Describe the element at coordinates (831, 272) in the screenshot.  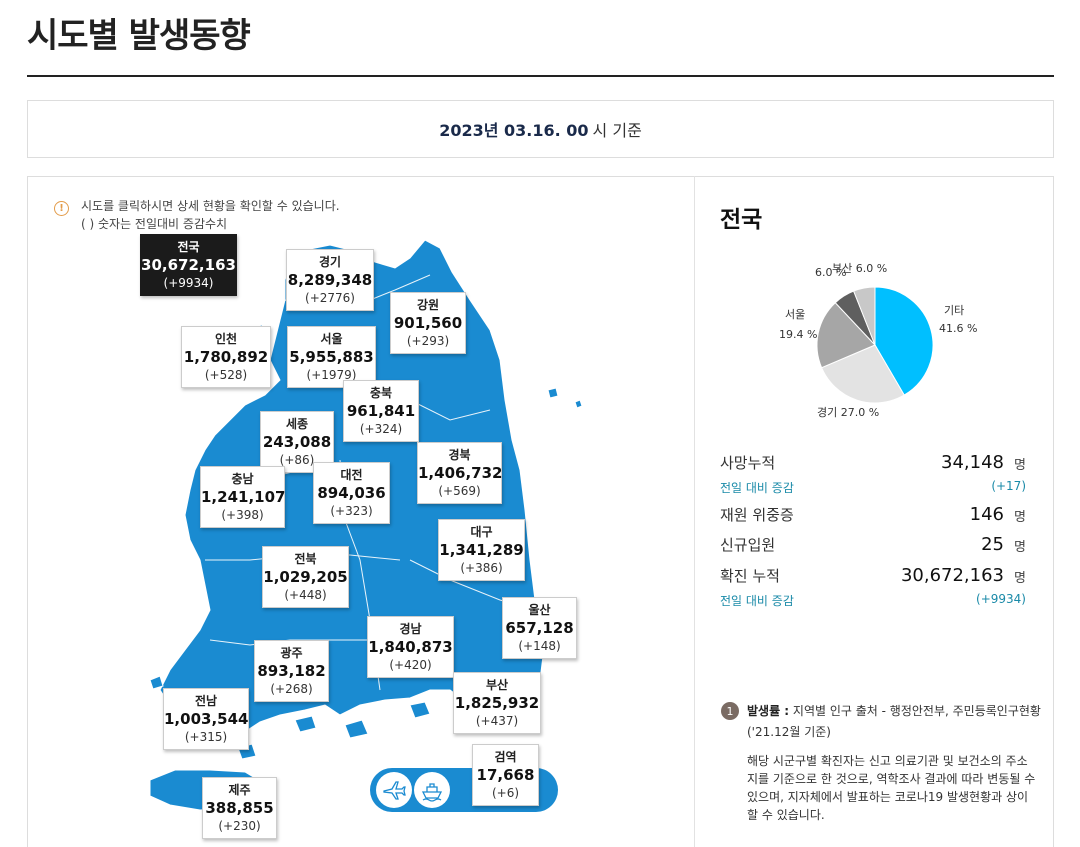
I see `pie-label-other: 6.0 %` at that location.